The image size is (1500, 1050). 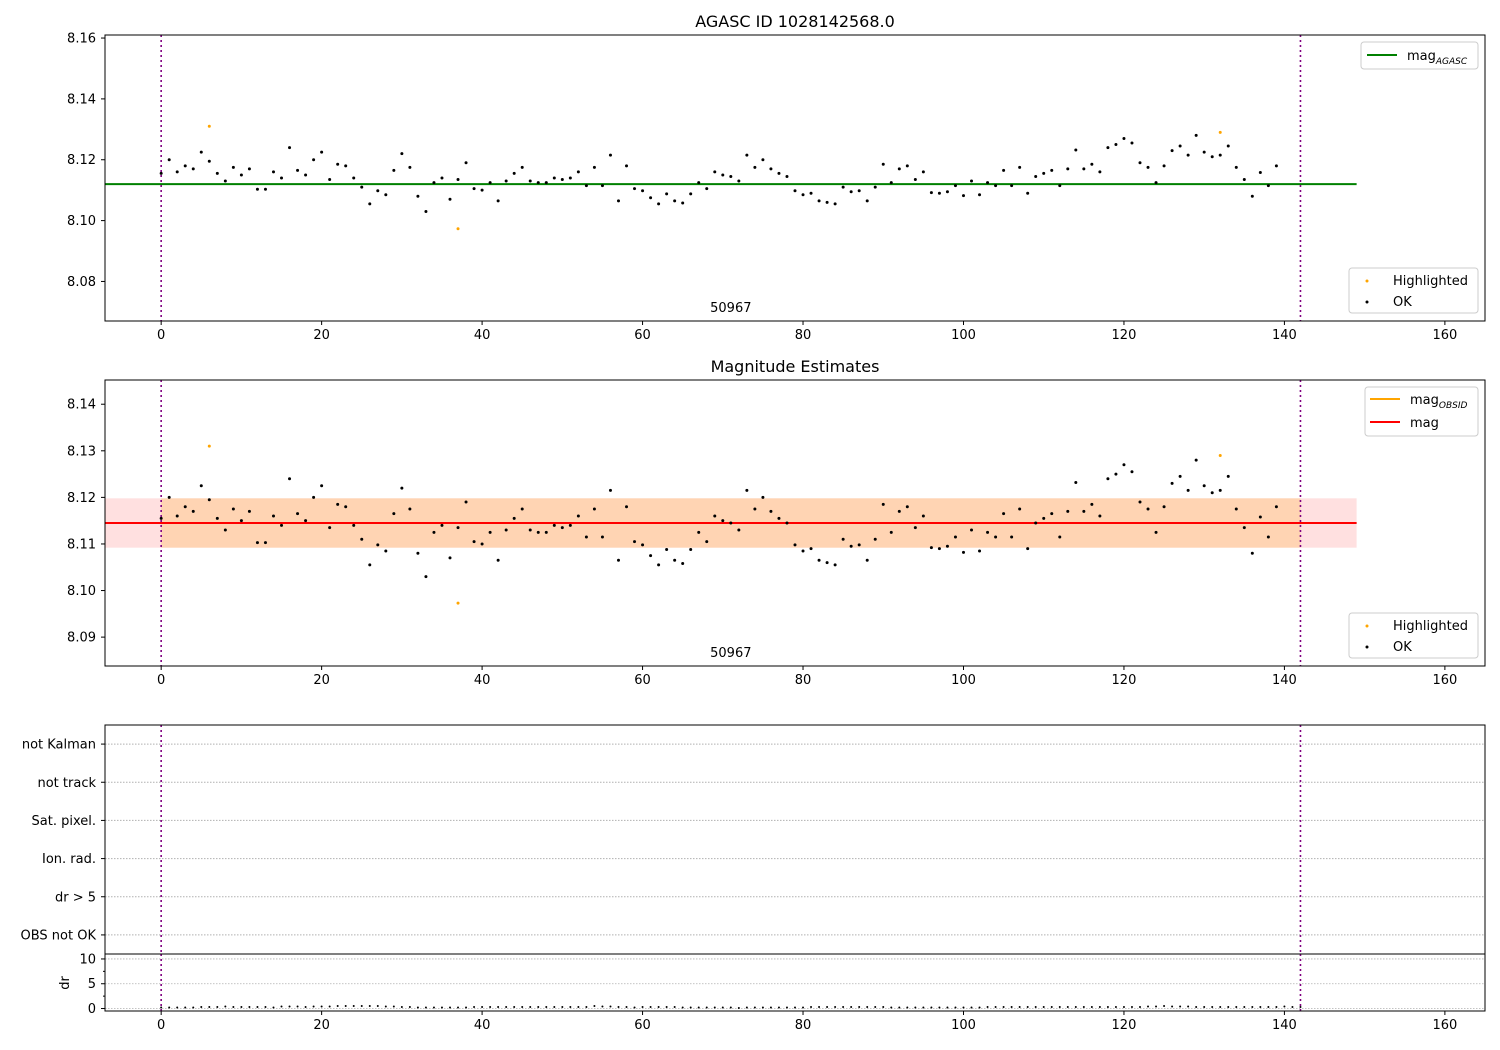 I want to click on mag-xtick-label-80: 80, so click(x=803, y=680).